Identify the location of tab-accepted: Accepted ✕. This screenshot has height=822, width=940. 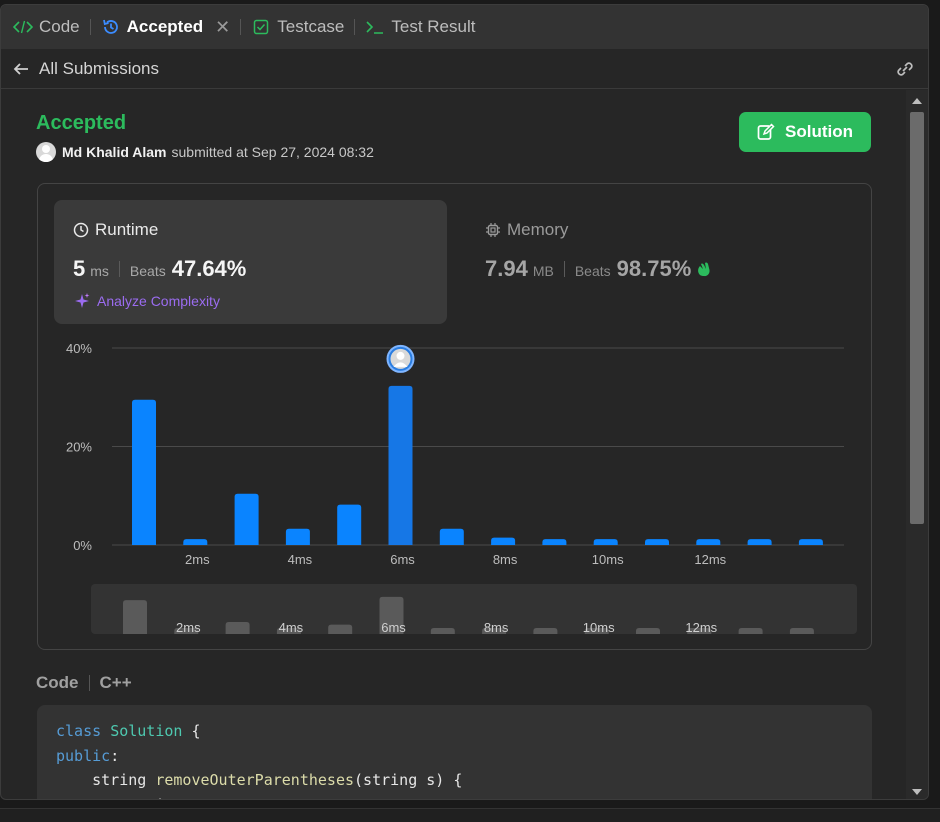
(166, 27).